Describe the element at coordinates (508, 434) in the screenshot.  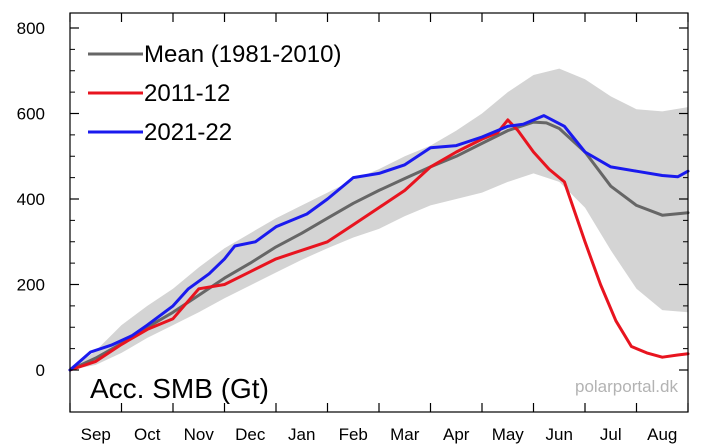
I see `x-tick-label: May` at that location.